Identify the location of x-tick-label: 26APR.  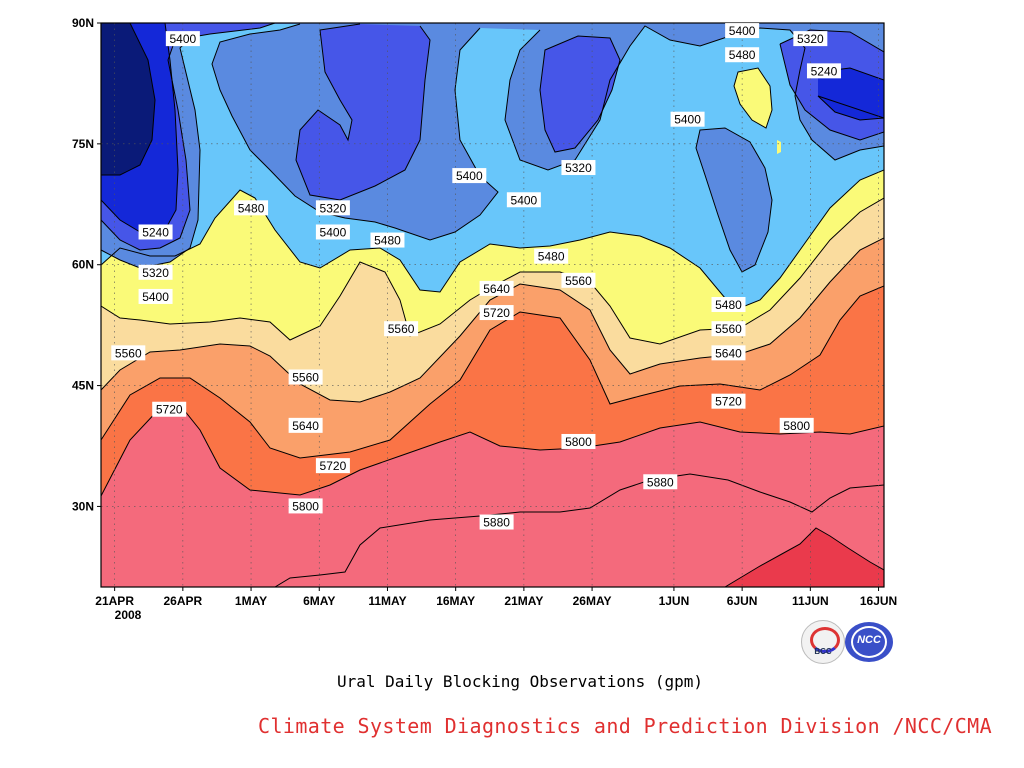
(183, 601).